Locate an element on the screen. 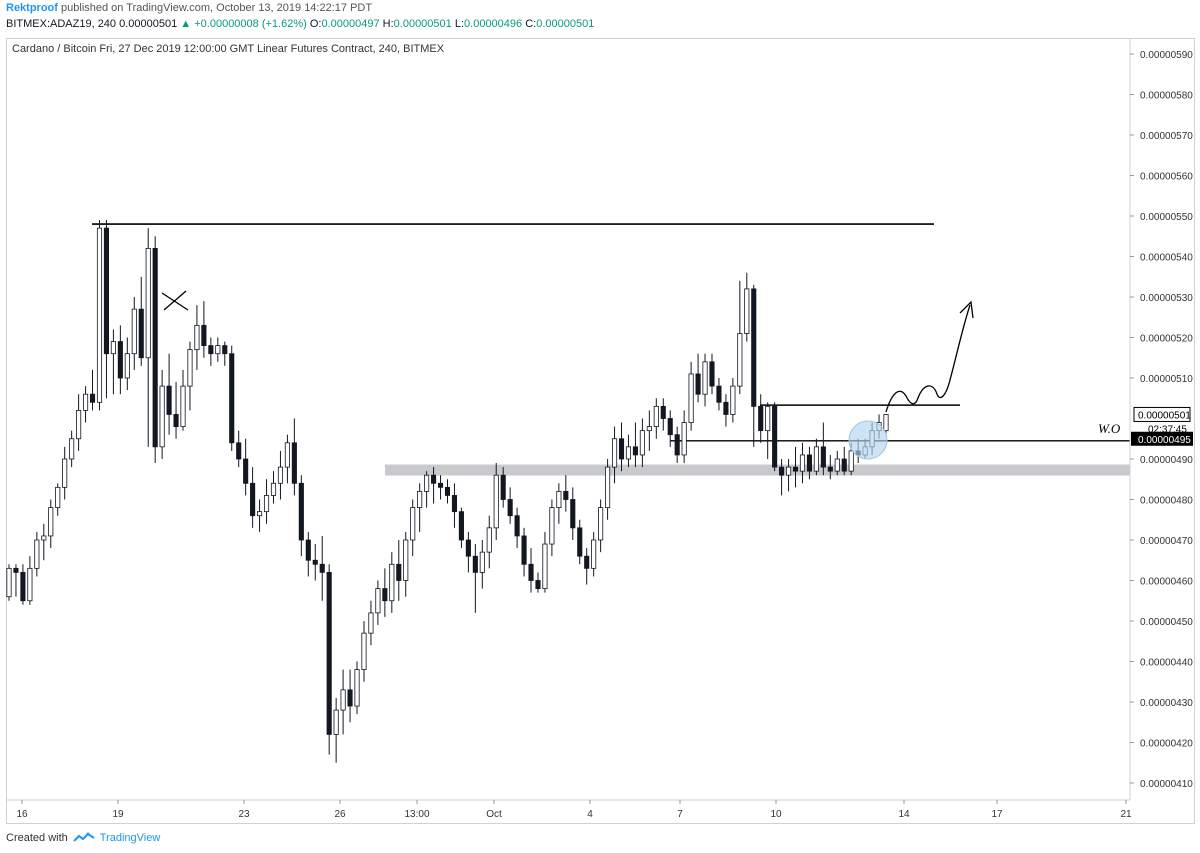 This screenshot has height=853, width=1200. close-value: 0.00000501 is located at coordinates (565, 24).